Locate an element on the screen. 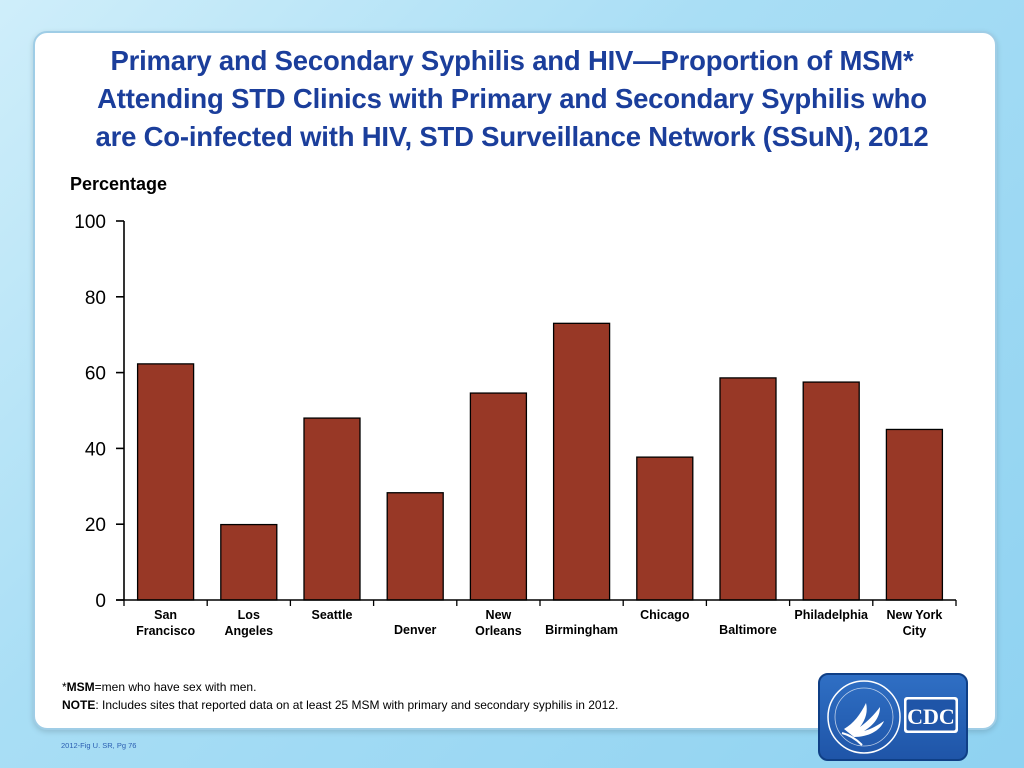  x-tick-label: Baltimore is located at coordinates (748, 630).